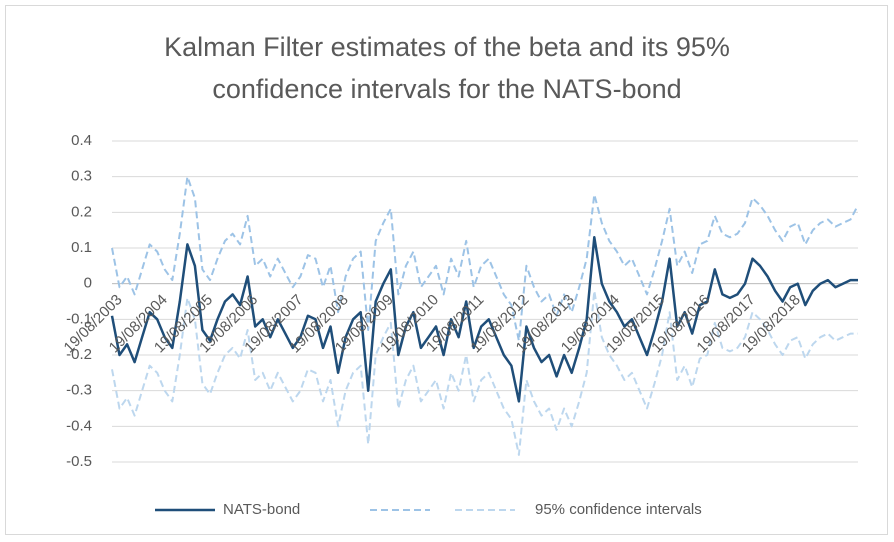  Describe the element at coordinates (79, 390) in the screenshot. I see `y-tick-label: -0.3` at that location.